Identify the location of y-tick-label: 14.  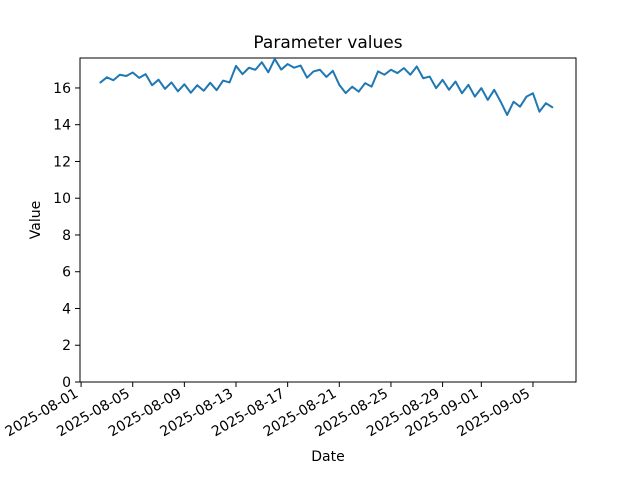
(62, 126).